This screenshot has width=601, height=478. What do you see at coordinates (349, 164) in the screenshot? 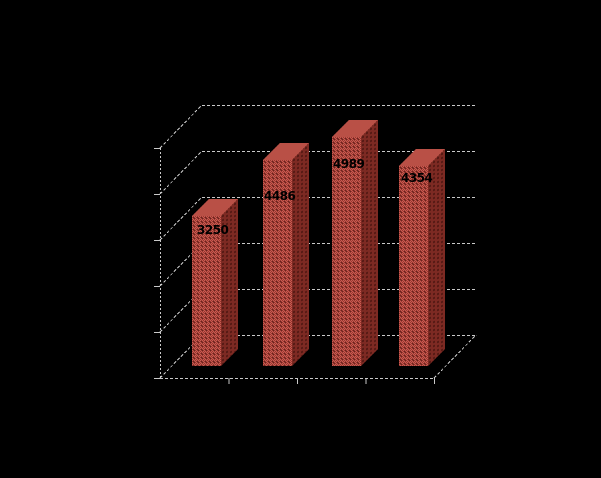
I see `bar-value-label: 4989` at bounding box center [349, 164].